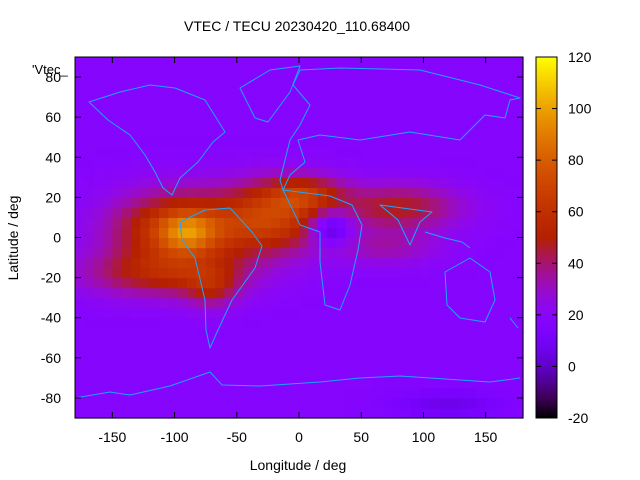  What do you see at coordinates (13, 238) in the screenshot?
I see `y-axis-label: Latitude / deg` at bounding box center [13, 238].